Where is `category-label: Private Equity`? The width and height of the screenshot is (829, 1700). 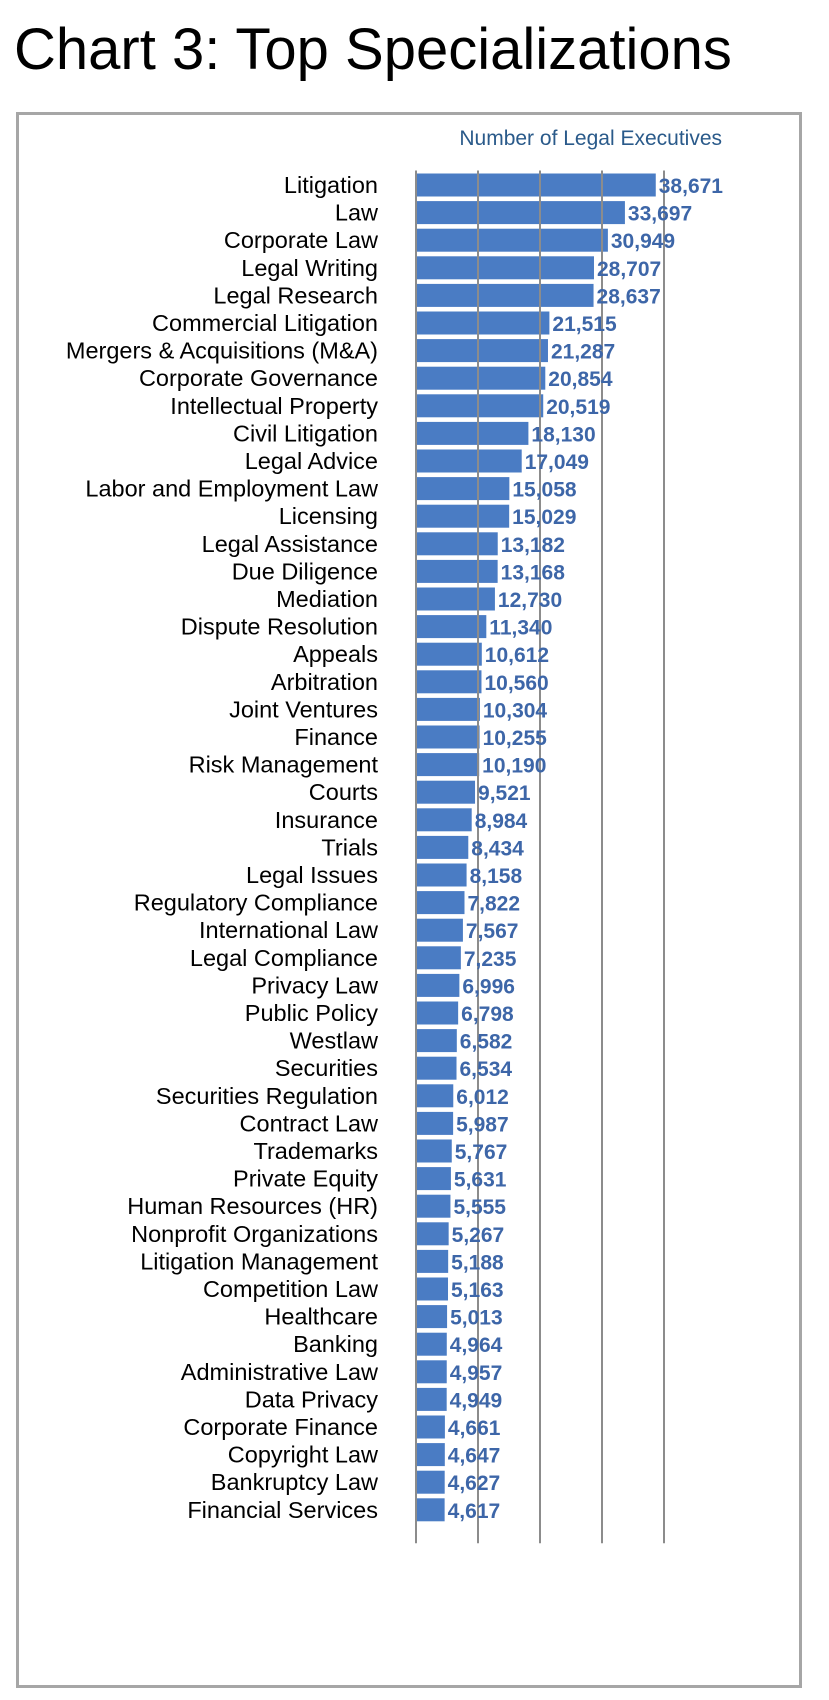
category-label: Private Equity is located at coordinates (305, 1179).